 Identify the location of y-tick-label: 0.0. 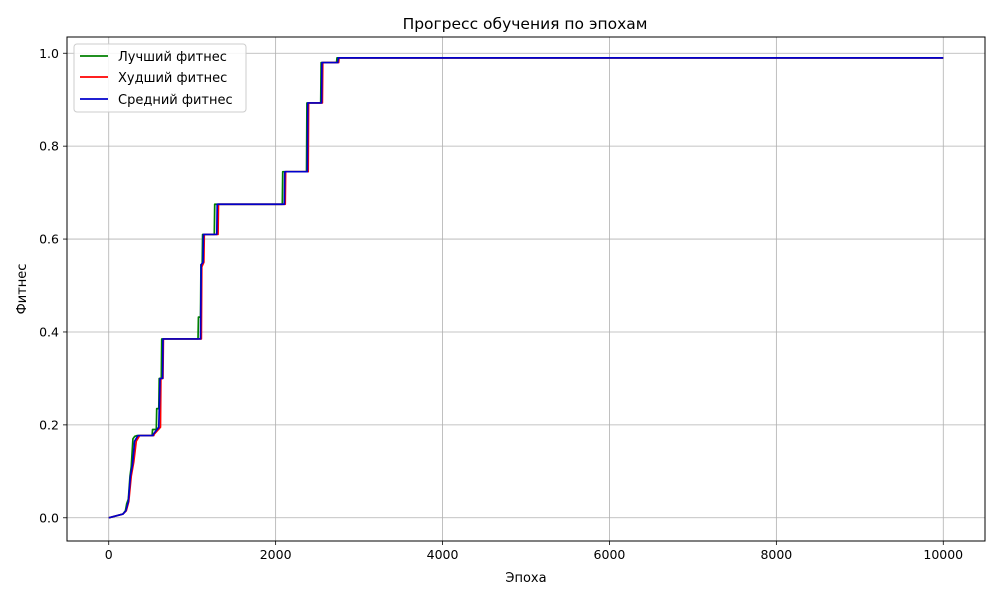
(49, 517).